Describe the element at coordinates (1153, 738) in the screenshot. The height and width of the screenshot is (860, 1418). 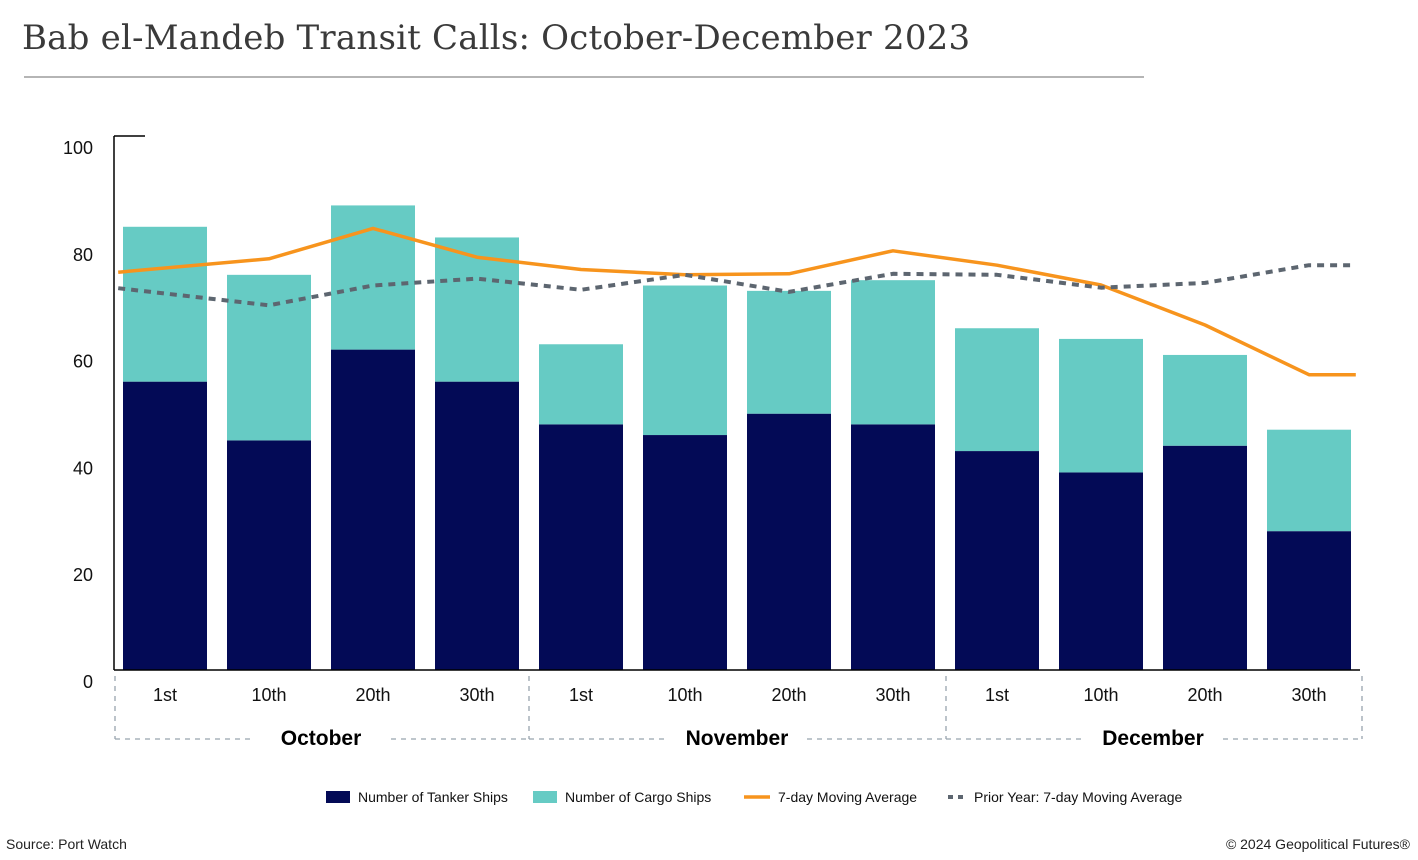
I see `month-label-2: December` at that location.